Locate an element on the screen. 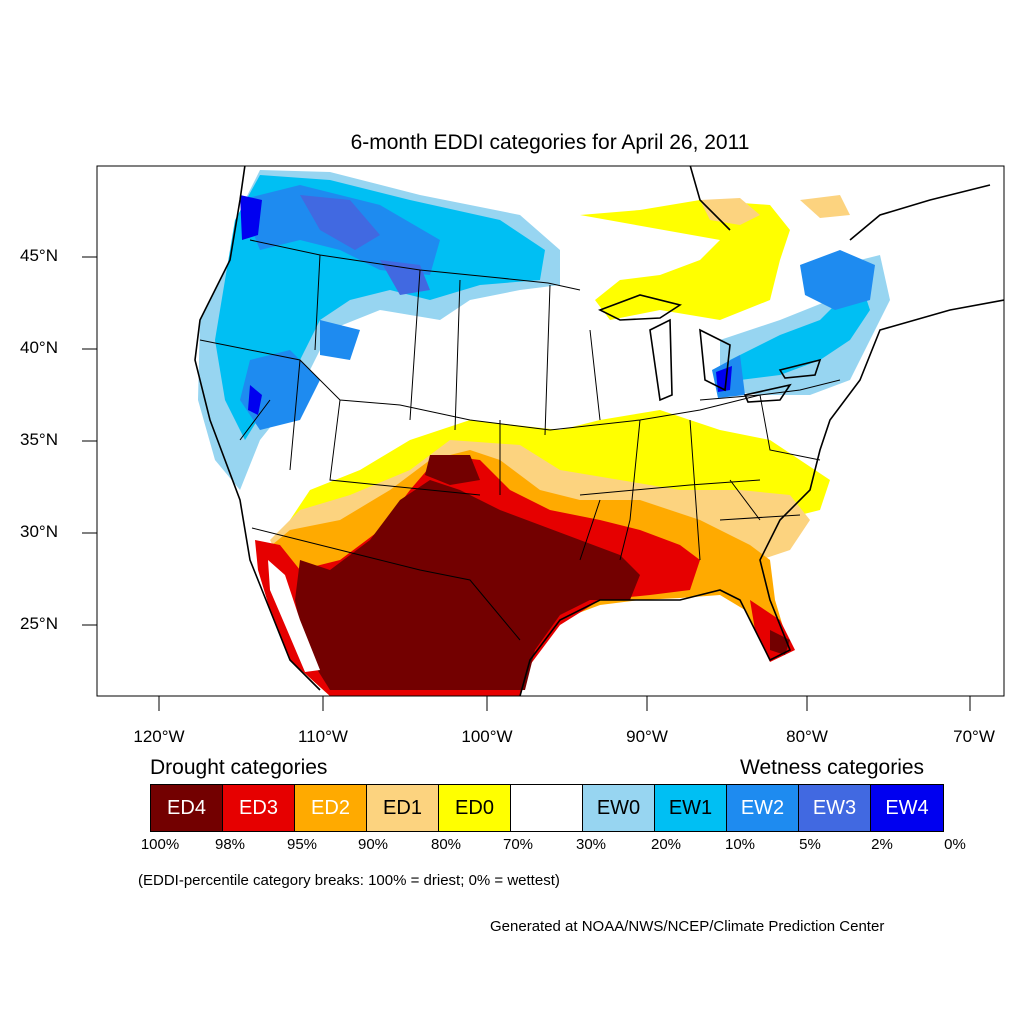 The height and width of the screenshot is (1024, 1024). wetness-region-ew2-west is located at coordinates (340, 307).